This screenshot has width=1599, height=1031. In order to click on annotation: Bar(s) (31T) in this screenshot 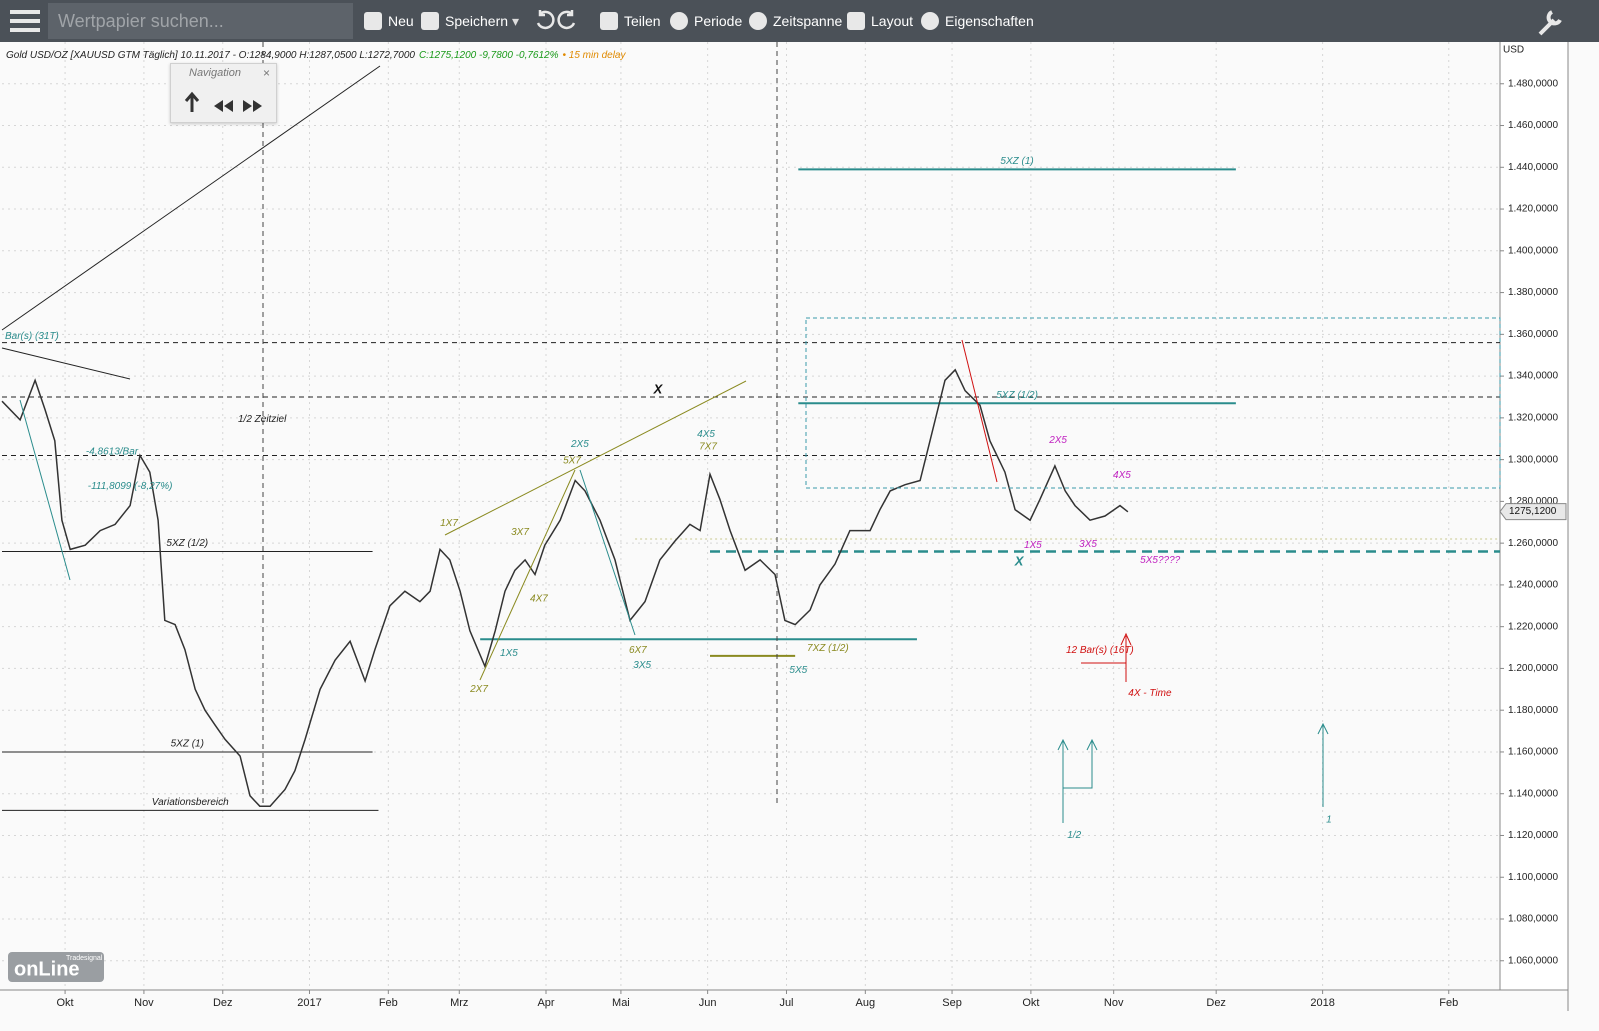, I will do `click(32, 336)`.